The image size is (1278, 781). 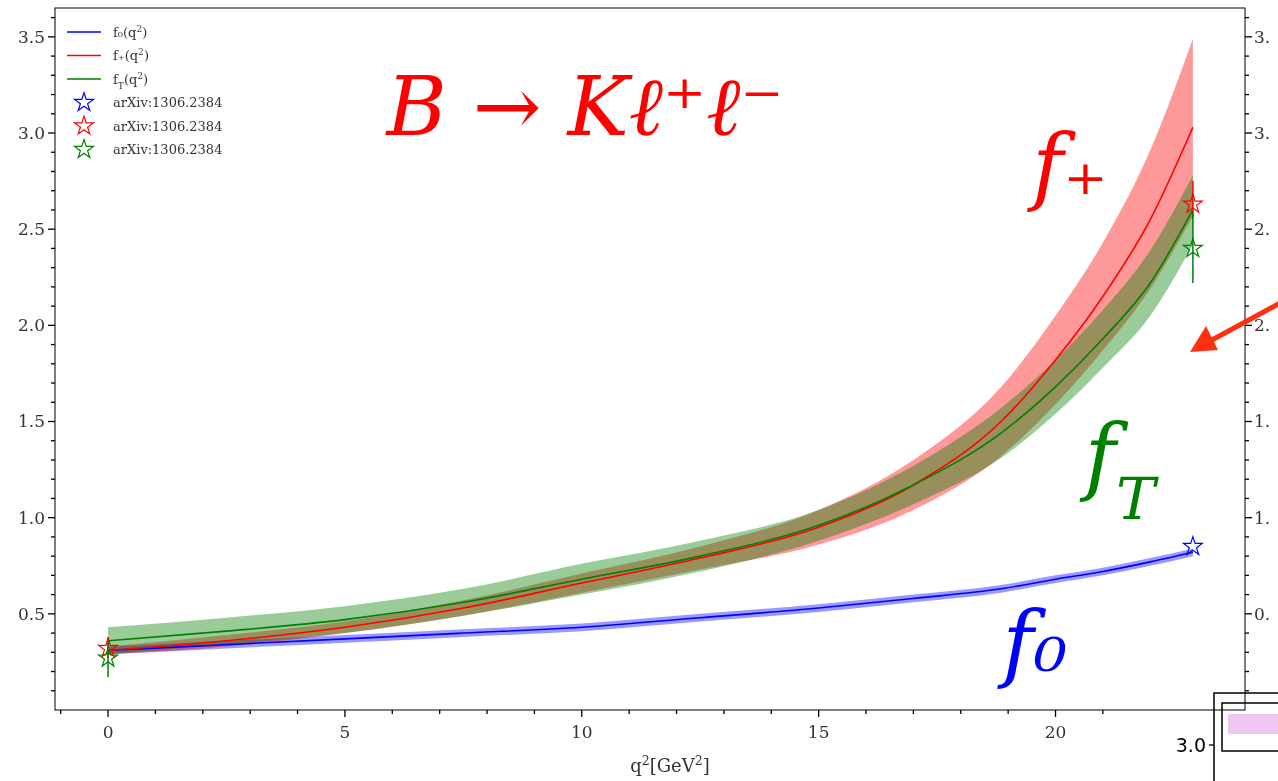 I want to click on y2-tick-label: 0., so click(x=1262, y=613).